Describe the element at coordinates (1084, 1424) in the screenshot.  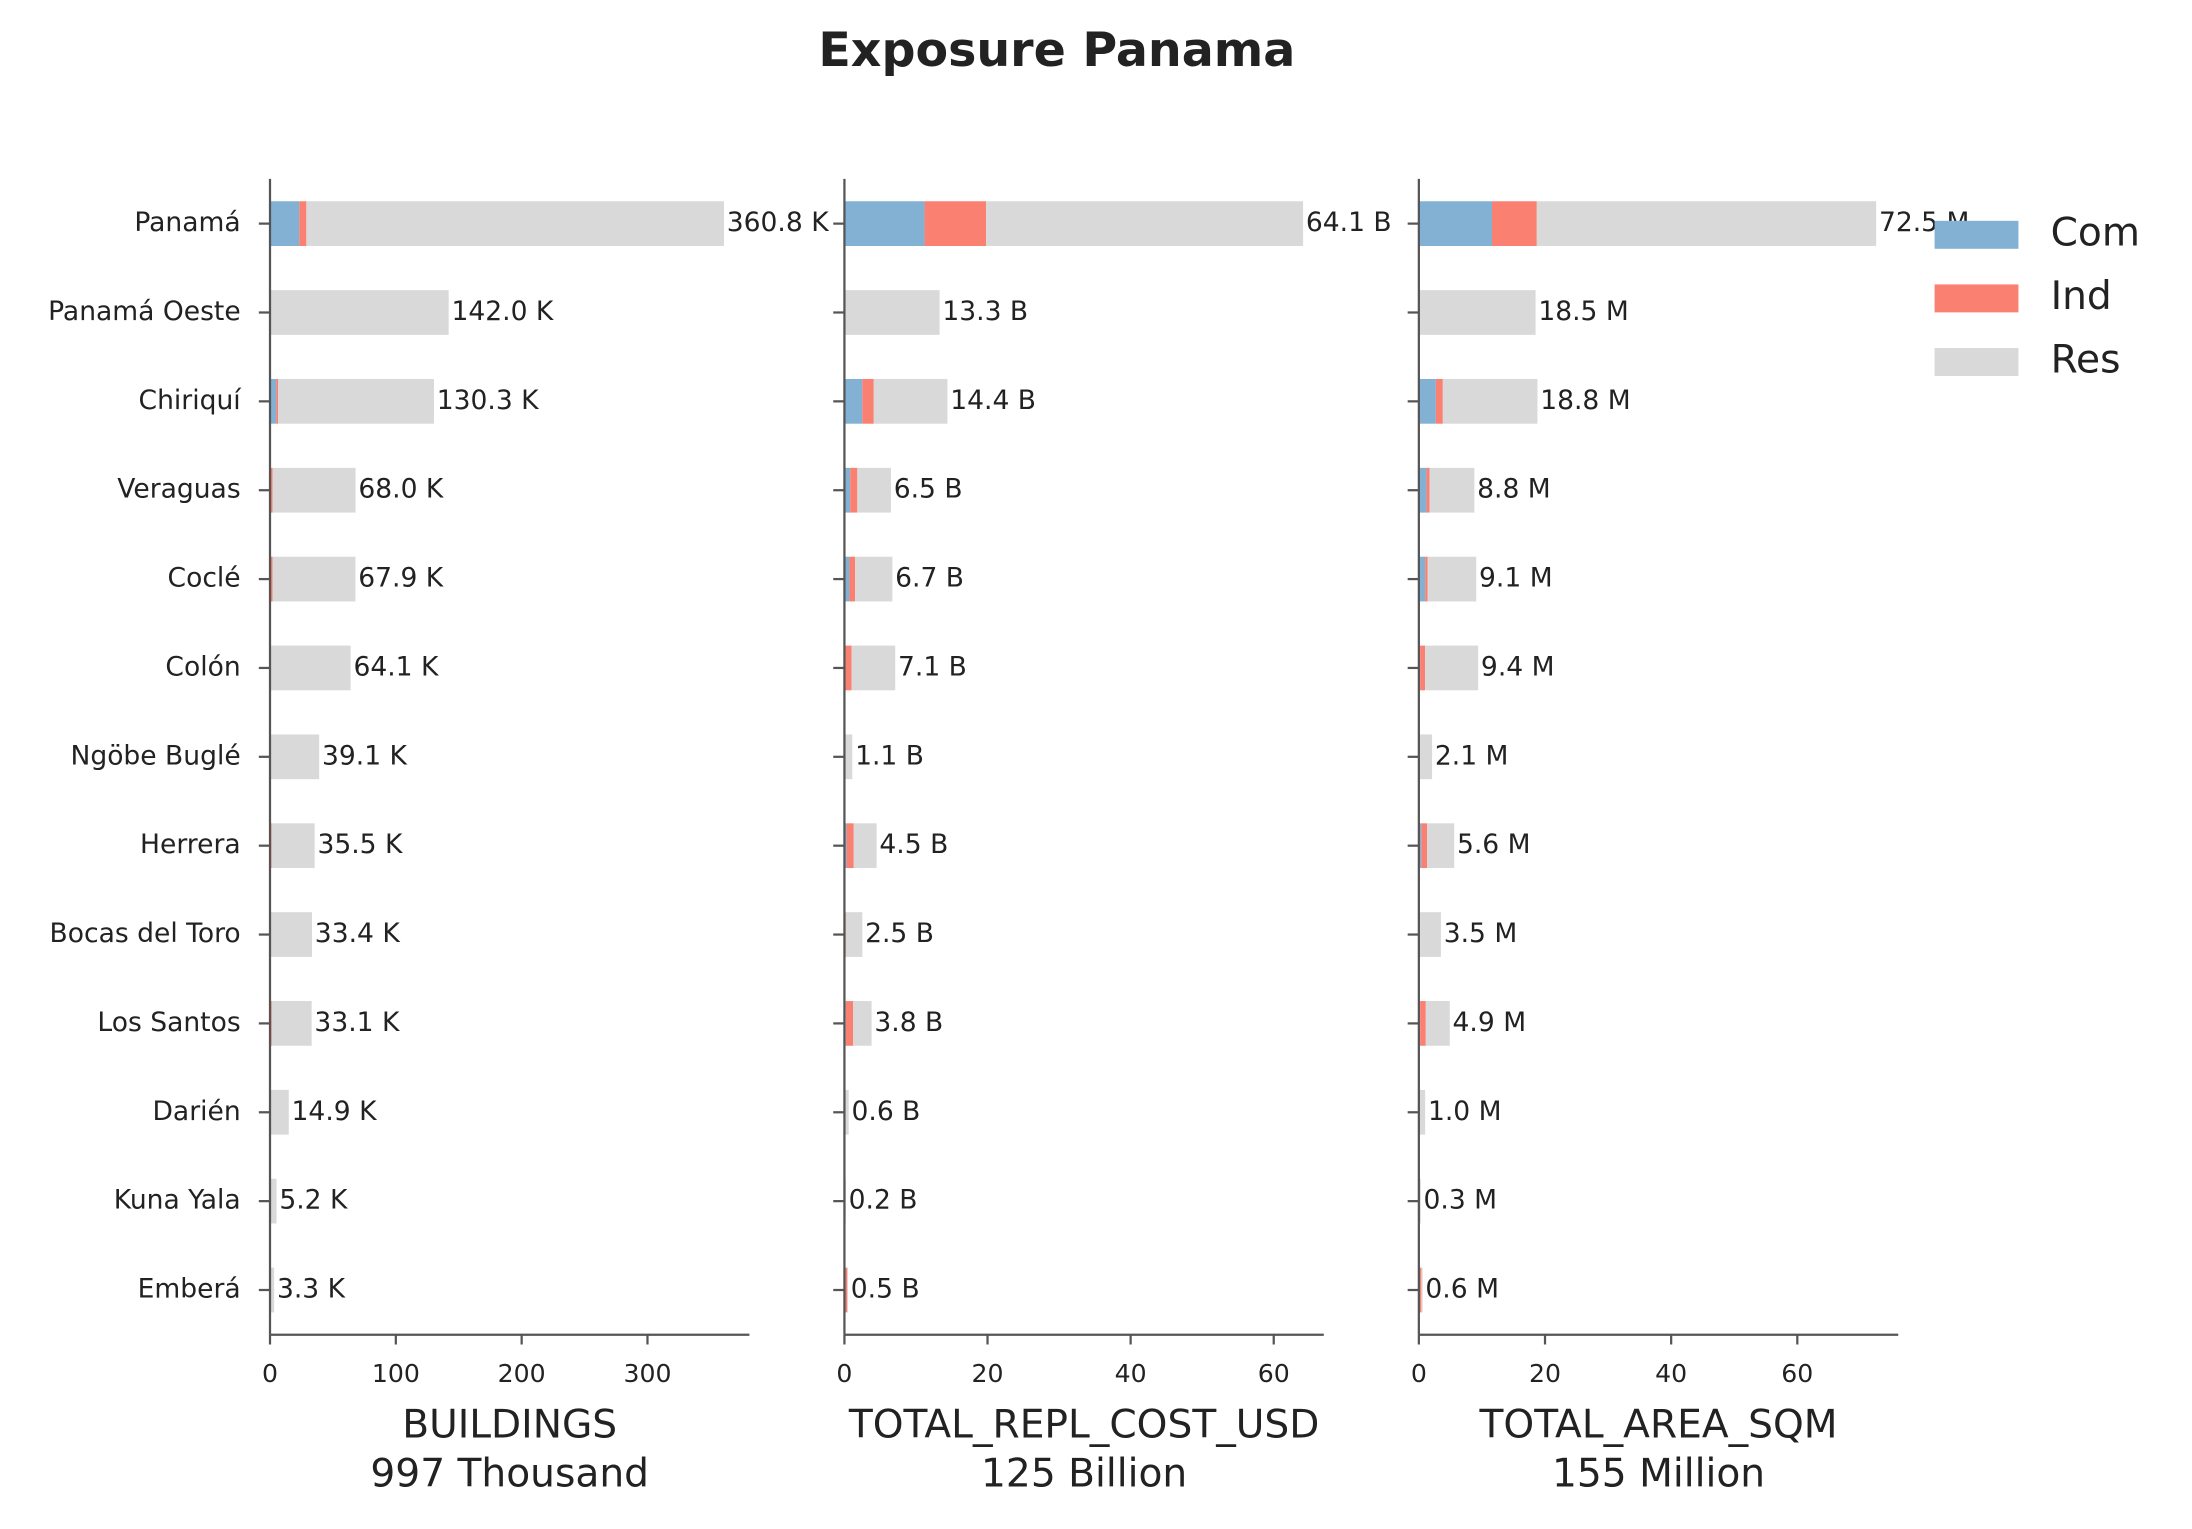
I see `x-axis-label: TOTAL_REPL_COST_USD` at that location.